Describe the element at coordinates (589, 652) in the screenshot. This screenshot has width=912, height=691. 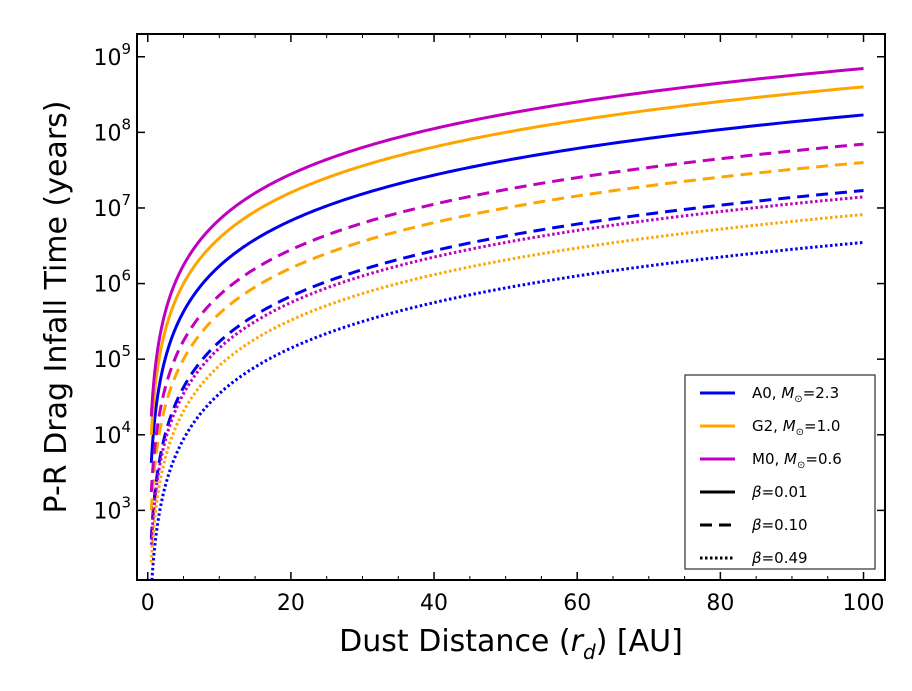
I see `x-axis-title-sub: d` at that location.